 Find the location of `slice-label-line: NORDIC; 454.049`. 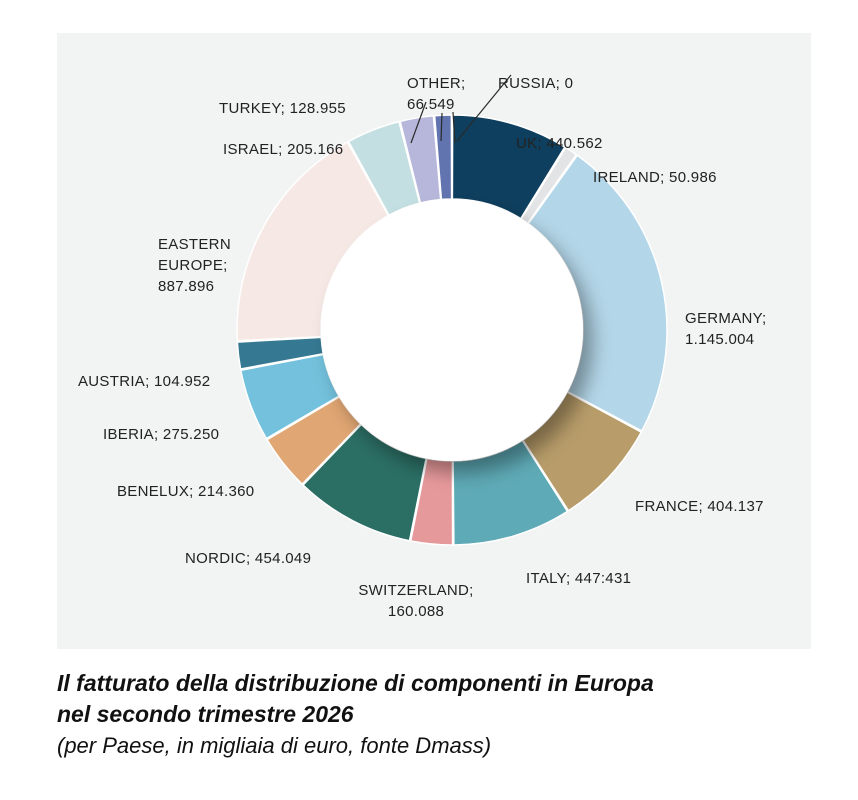

slice-label-line: NORDIC; 454.049 is located at coordinates (248, 558).